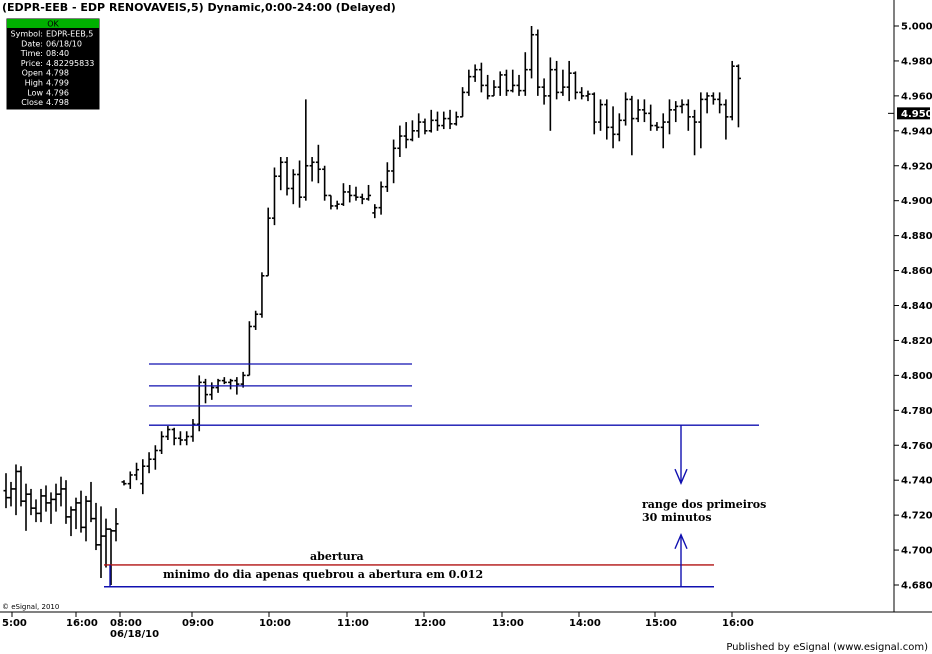 The width and height of the screenshot is (932, 654). I want to click on last-price-label: 4.950, so click(916, 114).